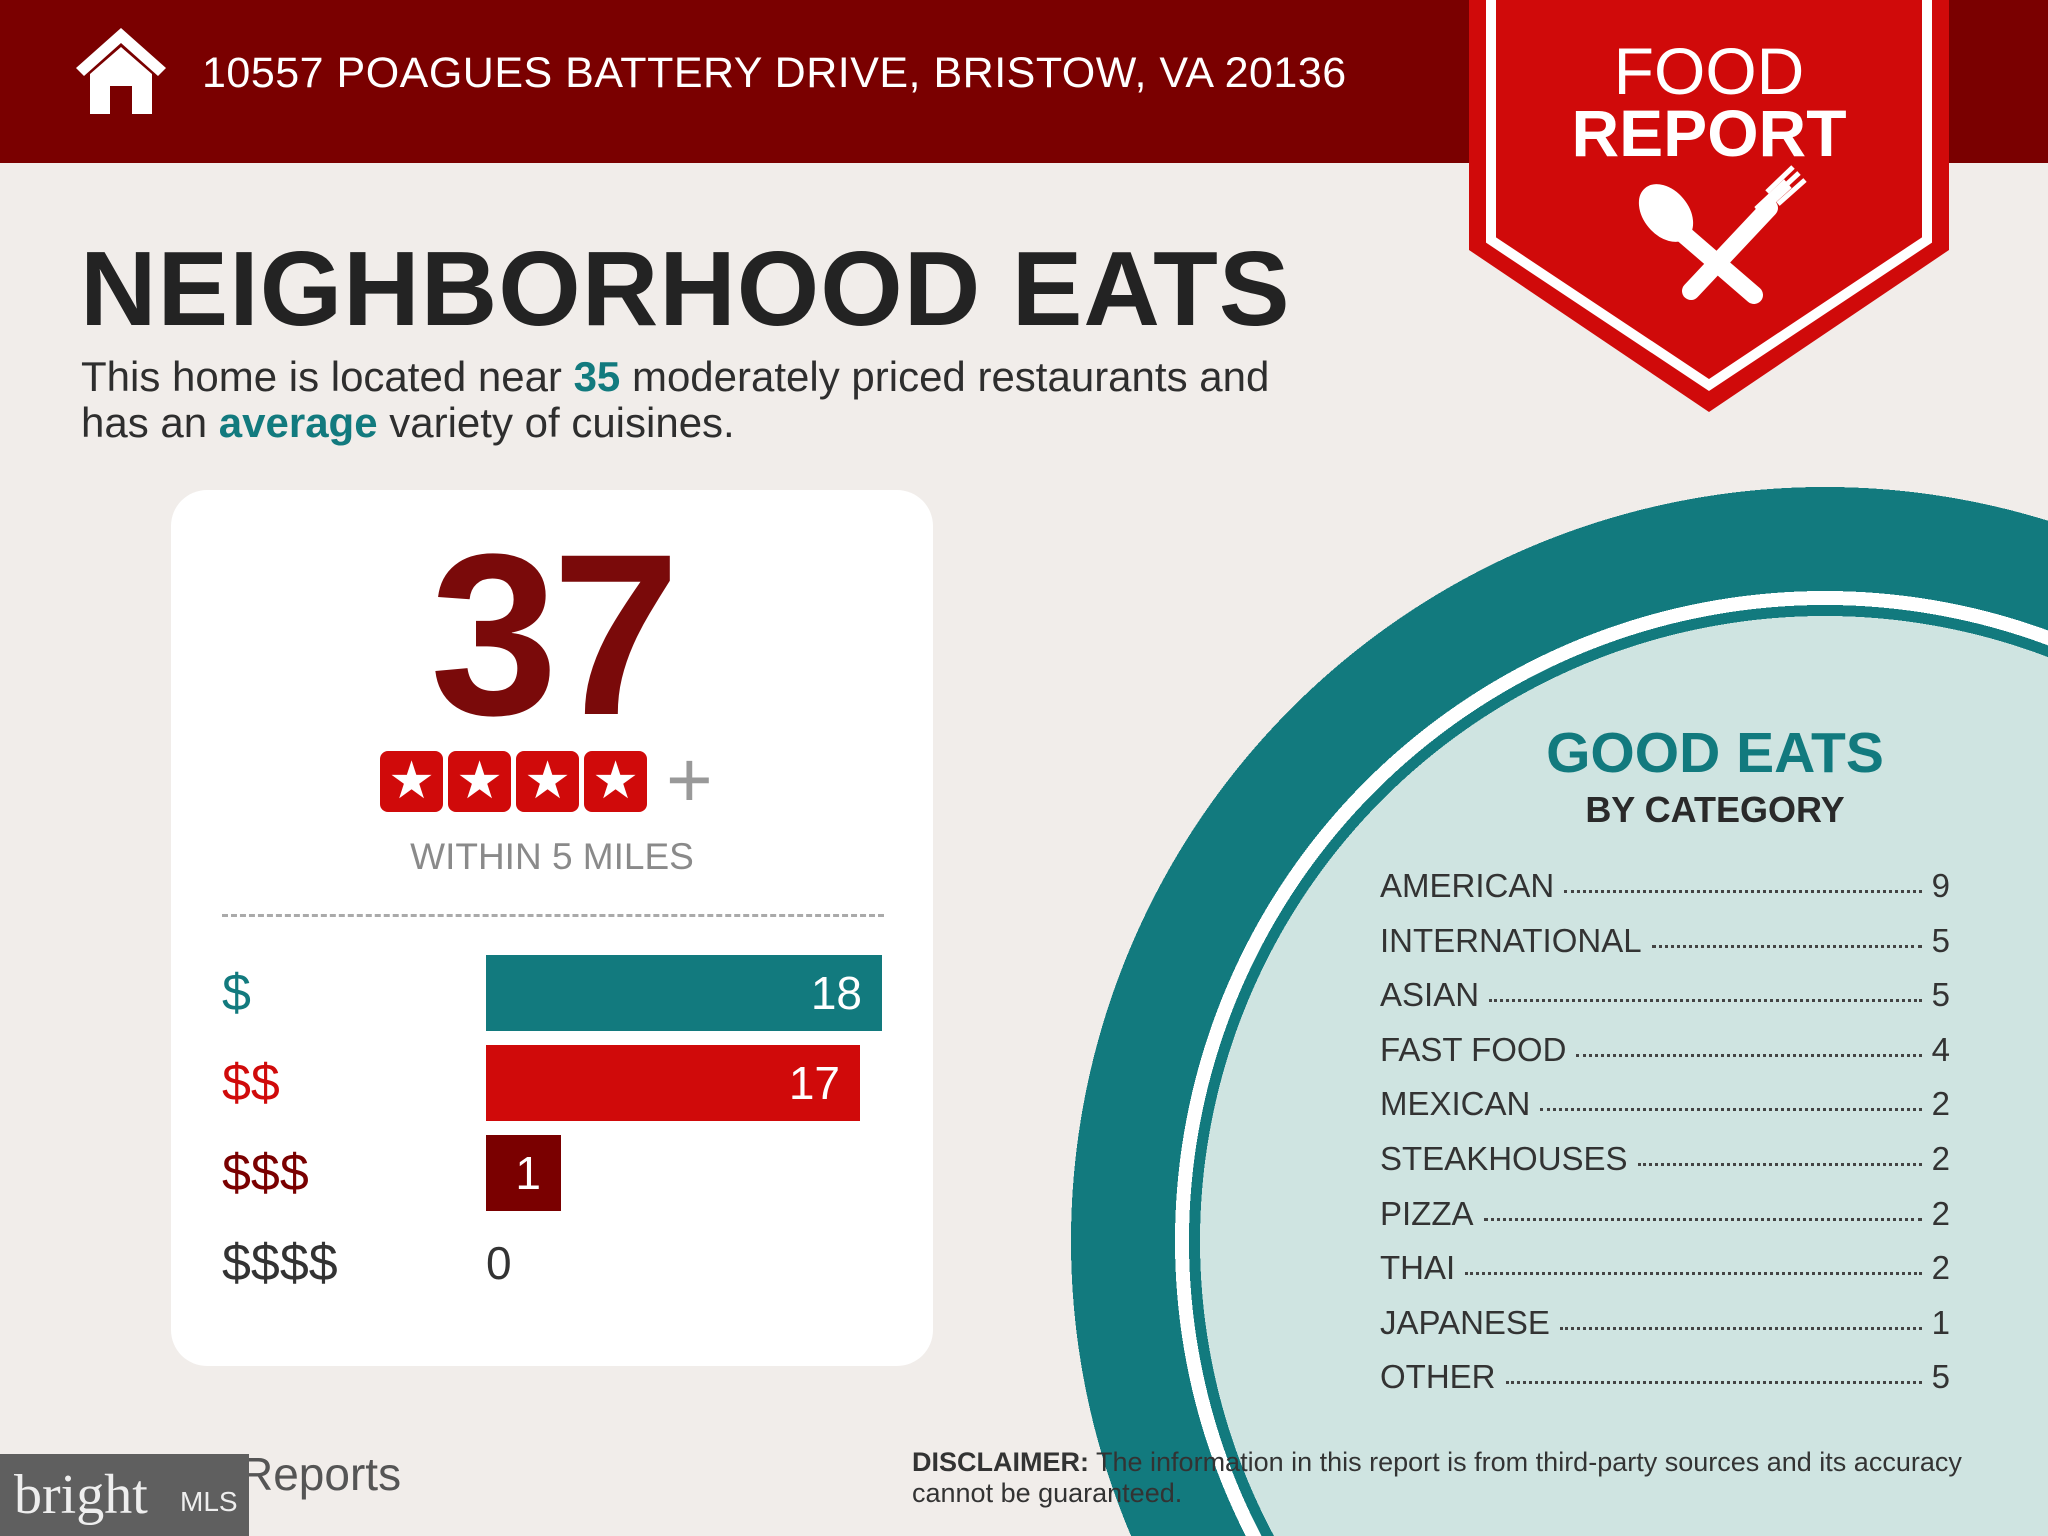  I want to click on mls-logo-text: MLS, so click(209, 1501).